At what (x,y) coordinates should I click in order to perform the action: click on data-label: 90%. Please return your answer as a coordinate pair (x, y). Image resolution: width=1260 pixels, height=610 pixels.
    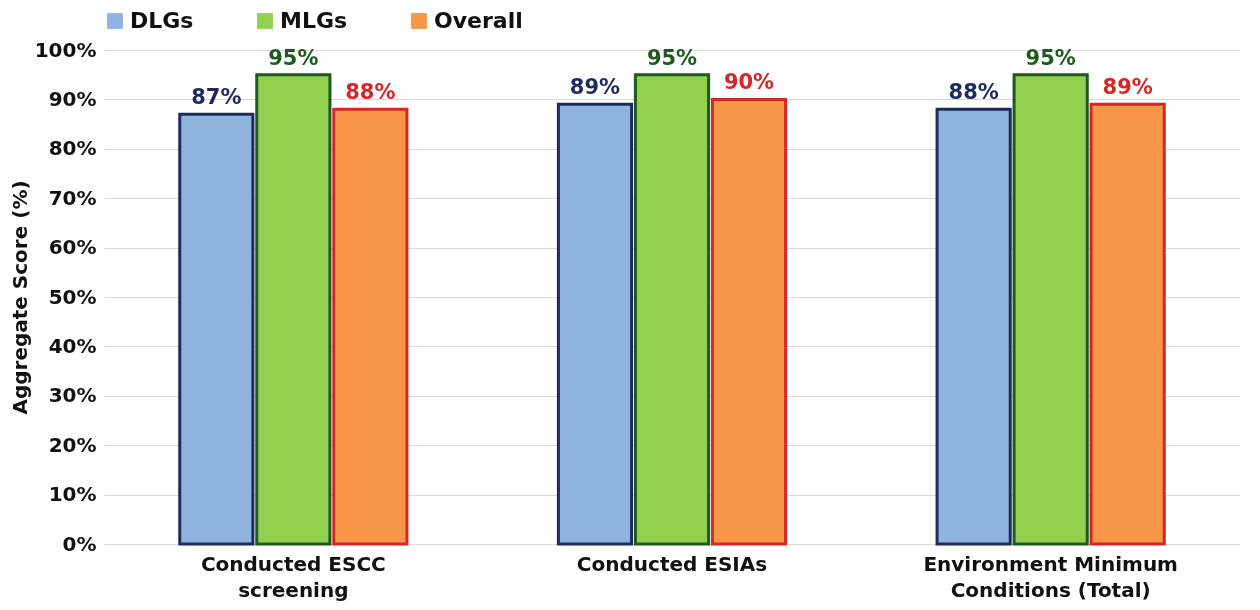
    Looking at the image, I should click on (749, 82).